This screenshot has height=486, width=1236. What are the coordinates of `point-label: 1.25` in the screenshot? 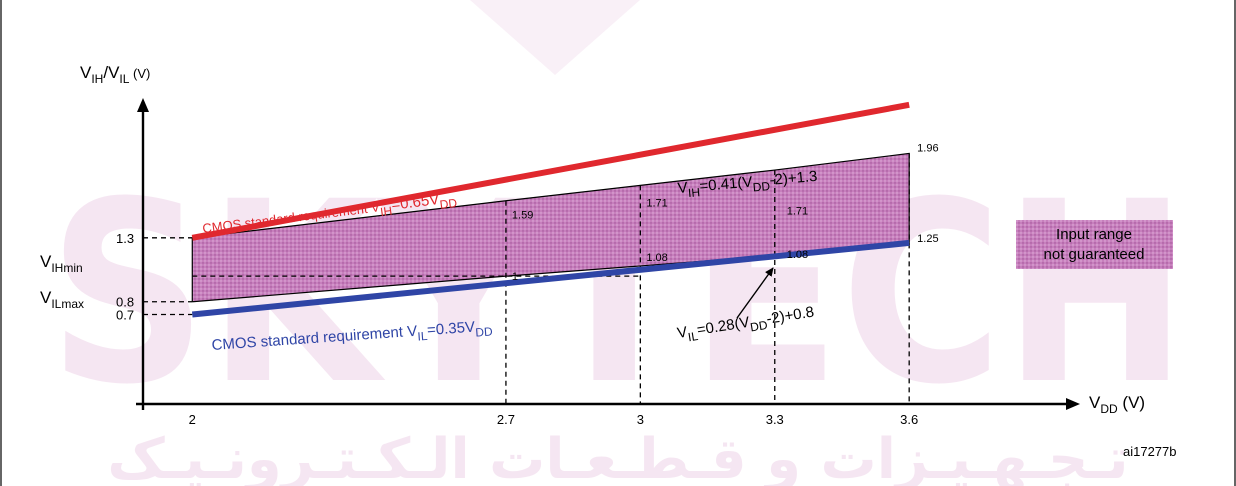 It's located at (927, 239).